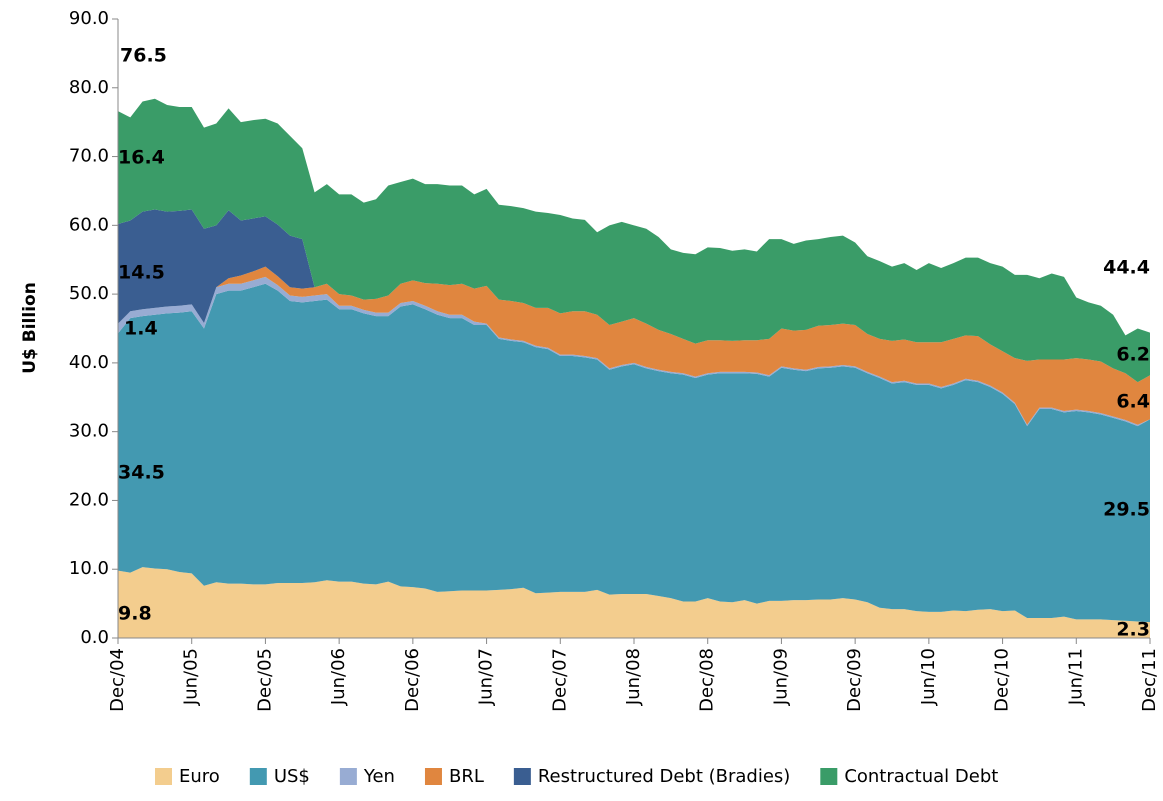  I want to click on annotation: 76.5, so click(143, 56).